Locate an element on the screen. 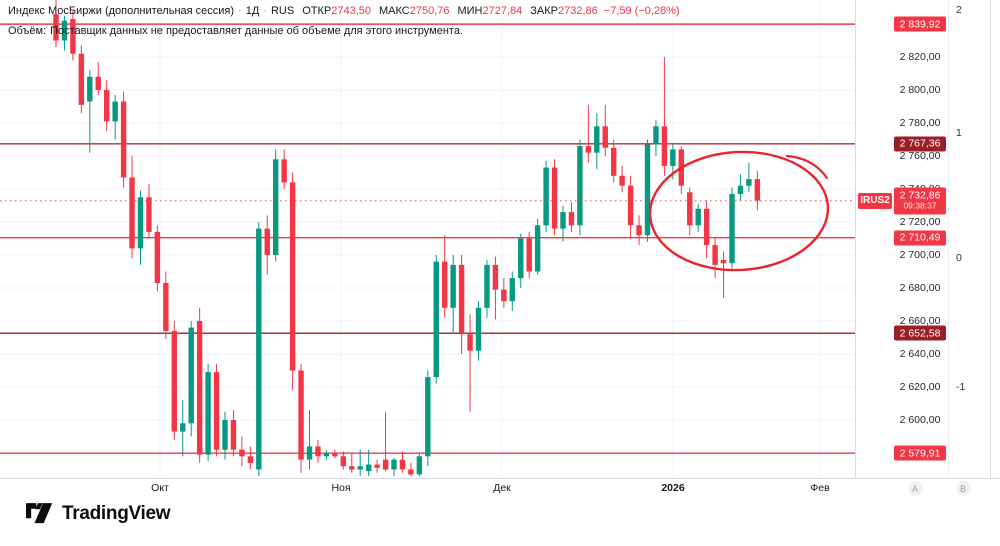  secondary-tick-label: 0 is located at coordinates (959, 258).